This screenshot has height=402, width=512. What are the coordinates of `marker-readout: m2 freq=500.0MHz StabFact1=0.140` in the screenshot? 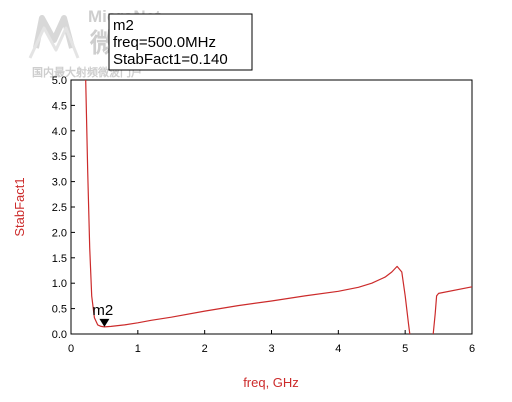 It's located at (180, 42).